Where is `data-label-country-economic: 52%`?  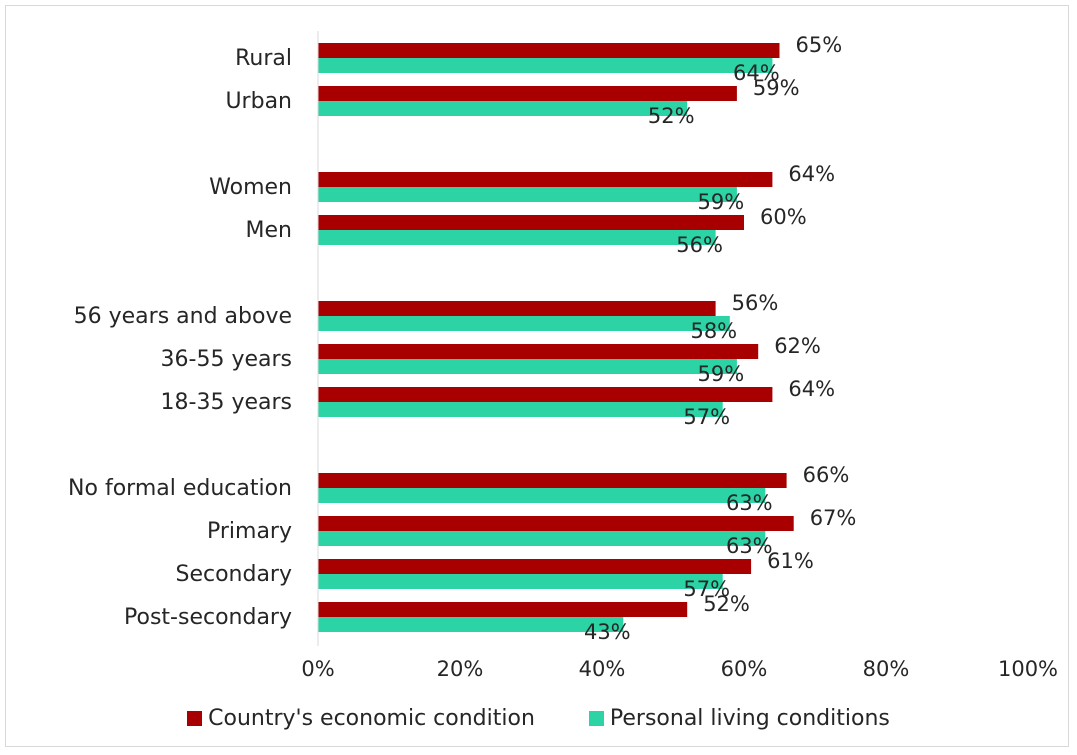 data-label-country-economic: 52% is located at coordinates (726, 604).